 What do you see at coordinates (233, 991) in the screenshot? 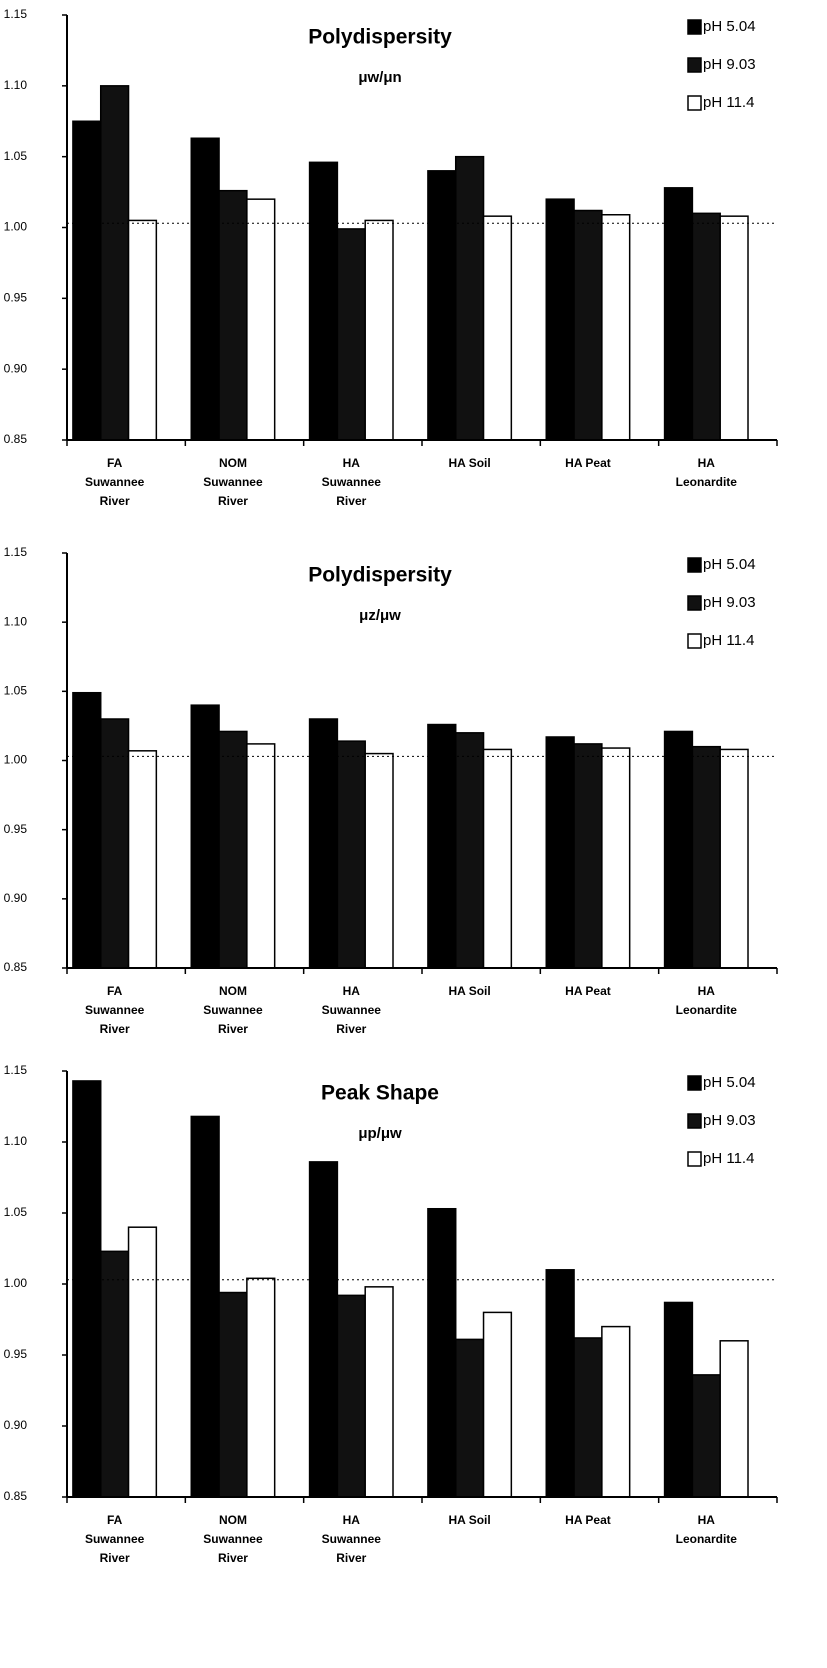
I see `x-tick-label-line: NOM` at bounding box center [233, 991].